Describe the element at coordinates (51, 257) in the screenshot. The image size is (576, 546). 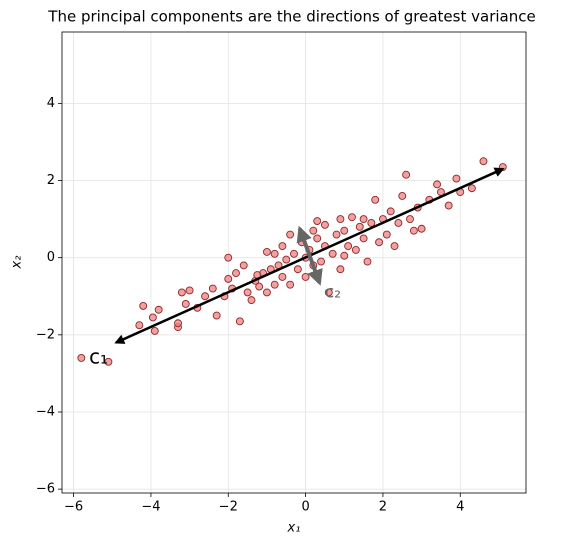
I see `y-tick-label: 0` at that location.